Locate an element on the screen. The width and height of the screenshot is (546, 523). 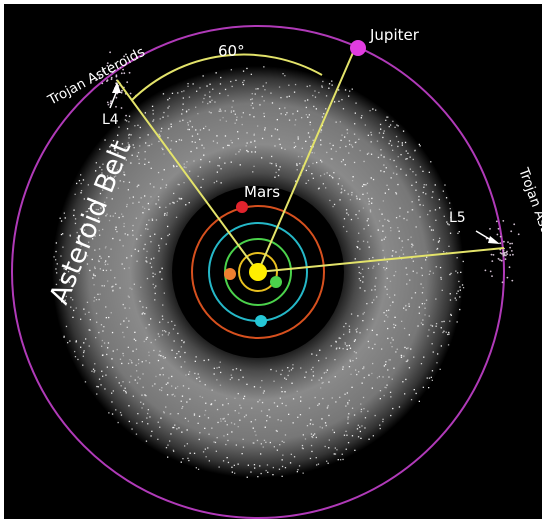
l5-arrow is located at coordinates (494, 240).